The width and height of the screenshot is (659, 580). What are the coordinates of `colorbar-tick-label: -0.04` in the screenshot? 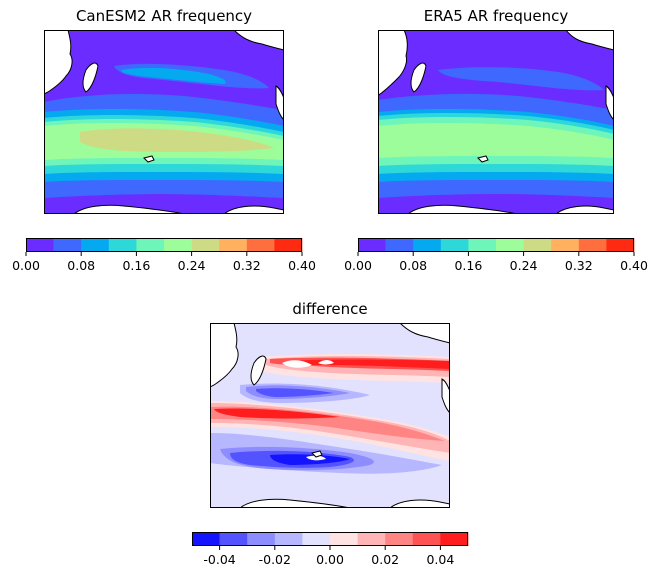 It's located at (219, 559).